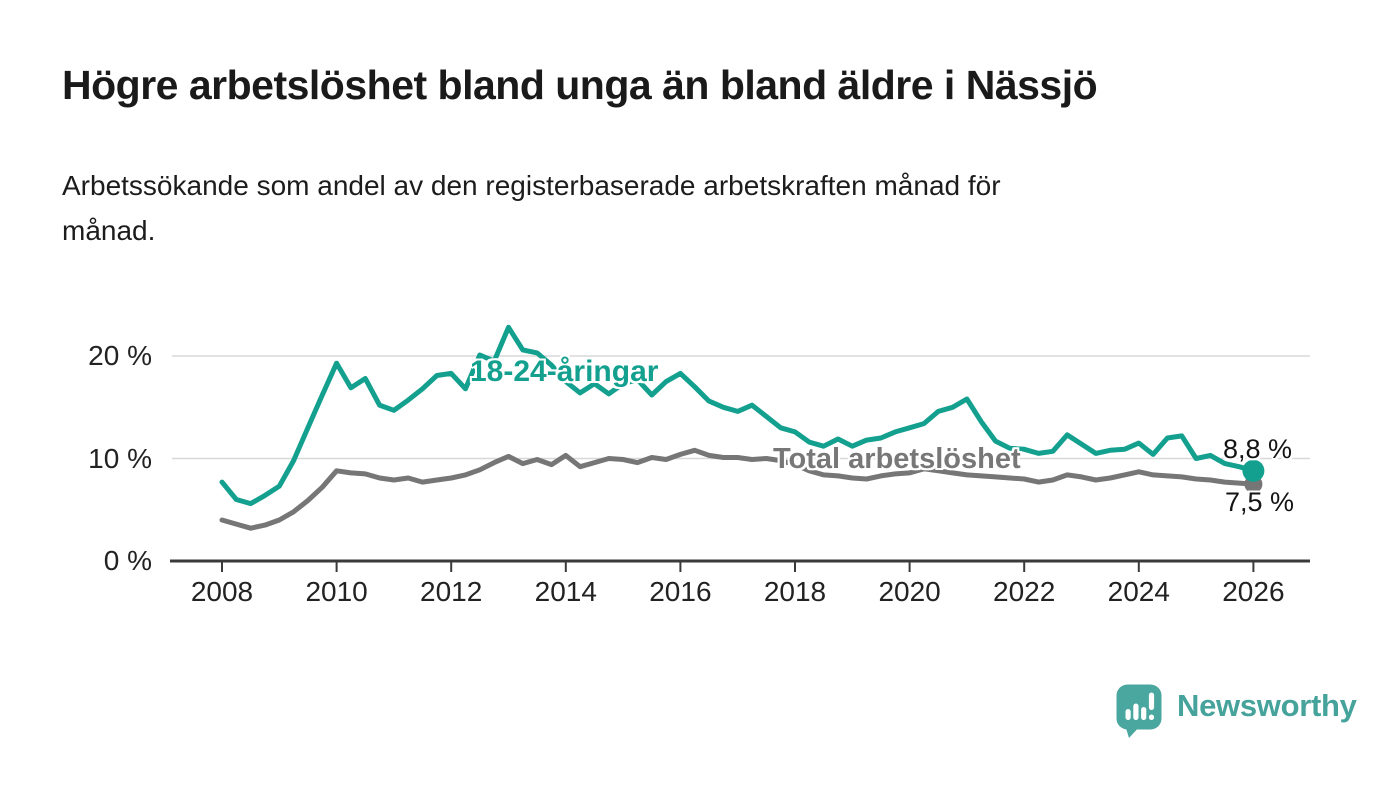 The width and height of the screenshot is (1400, 794). I want to click on newsworthy-logo: Newsworthy, so click(1236, 711).